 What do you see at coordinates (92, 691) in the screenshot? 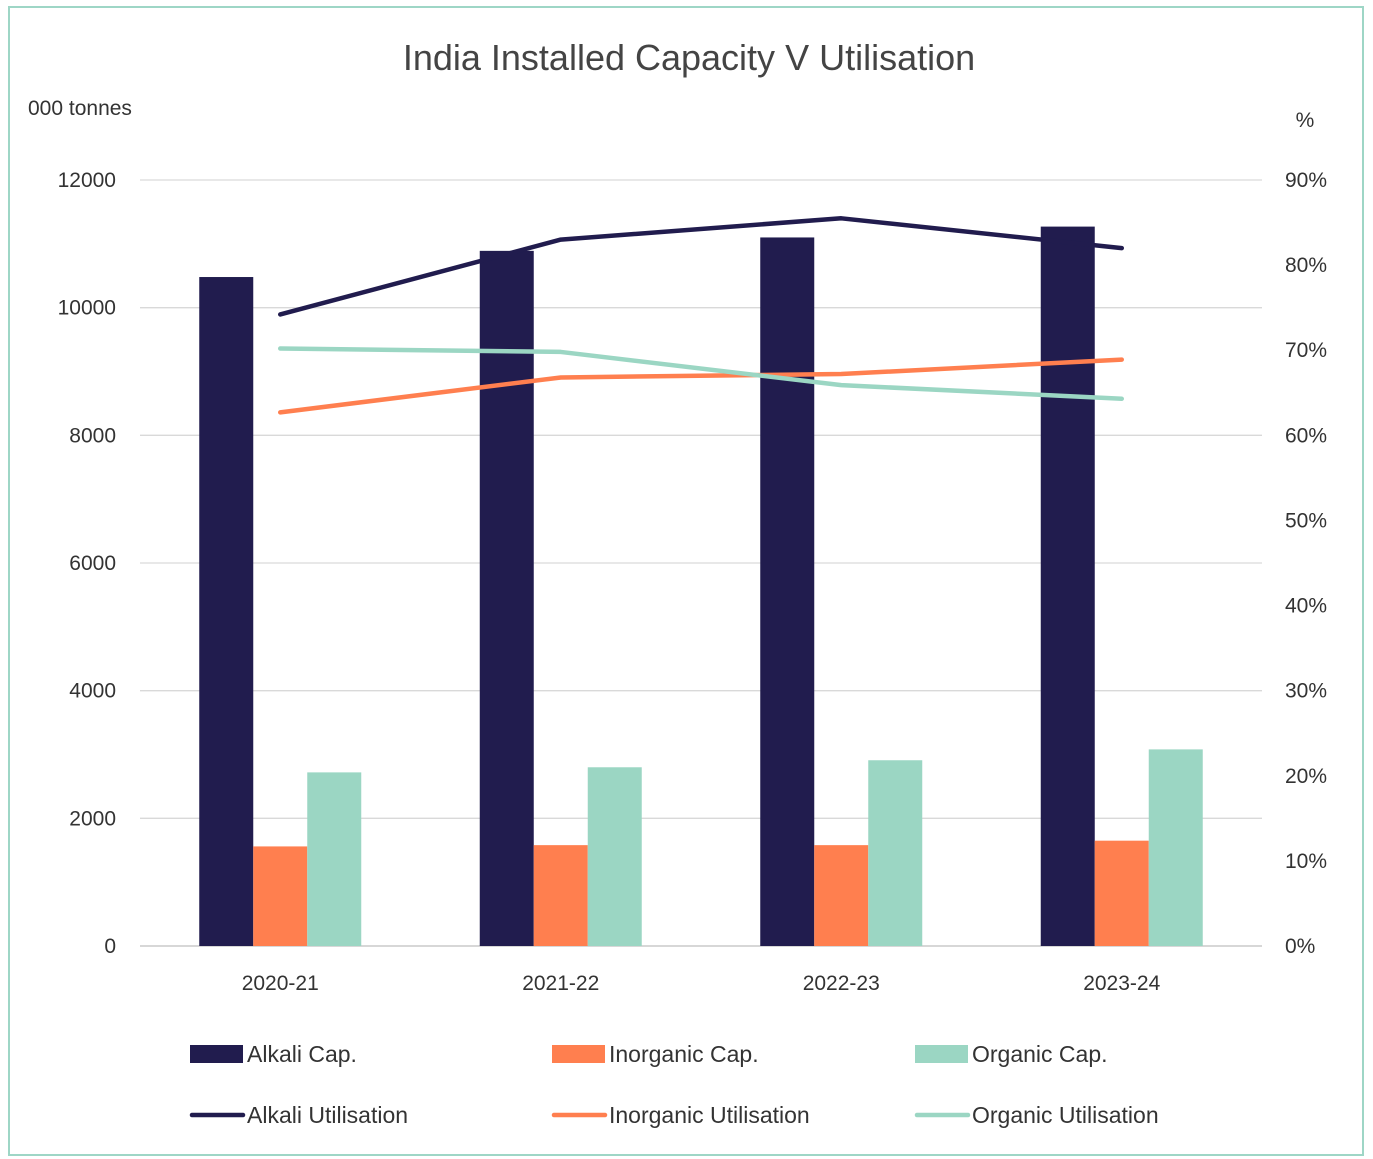
I see `left-tick-label: 4000` at bounding box center [92, 691].